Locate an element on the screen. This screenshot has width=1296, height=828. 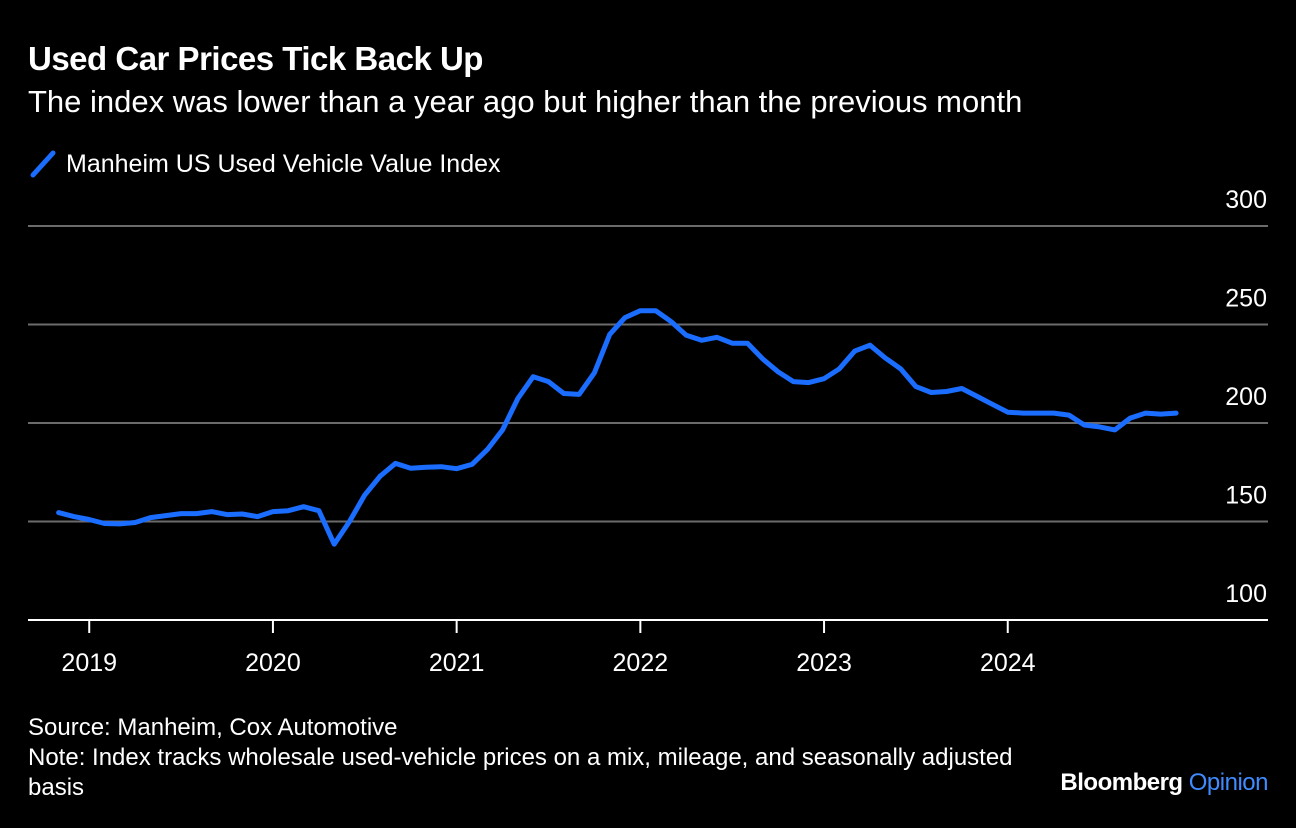
brand-name: Bloomberg is located at coordinates (1121, 782).